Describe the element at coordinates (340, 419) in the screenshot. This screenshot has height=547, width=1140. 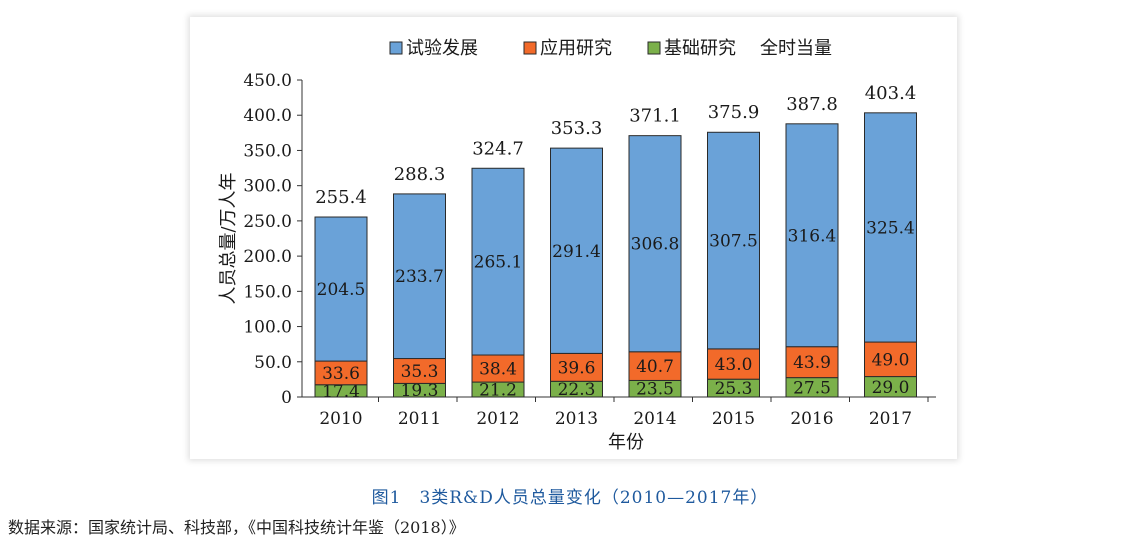
I see `x-tick-label: 2010` at that location.